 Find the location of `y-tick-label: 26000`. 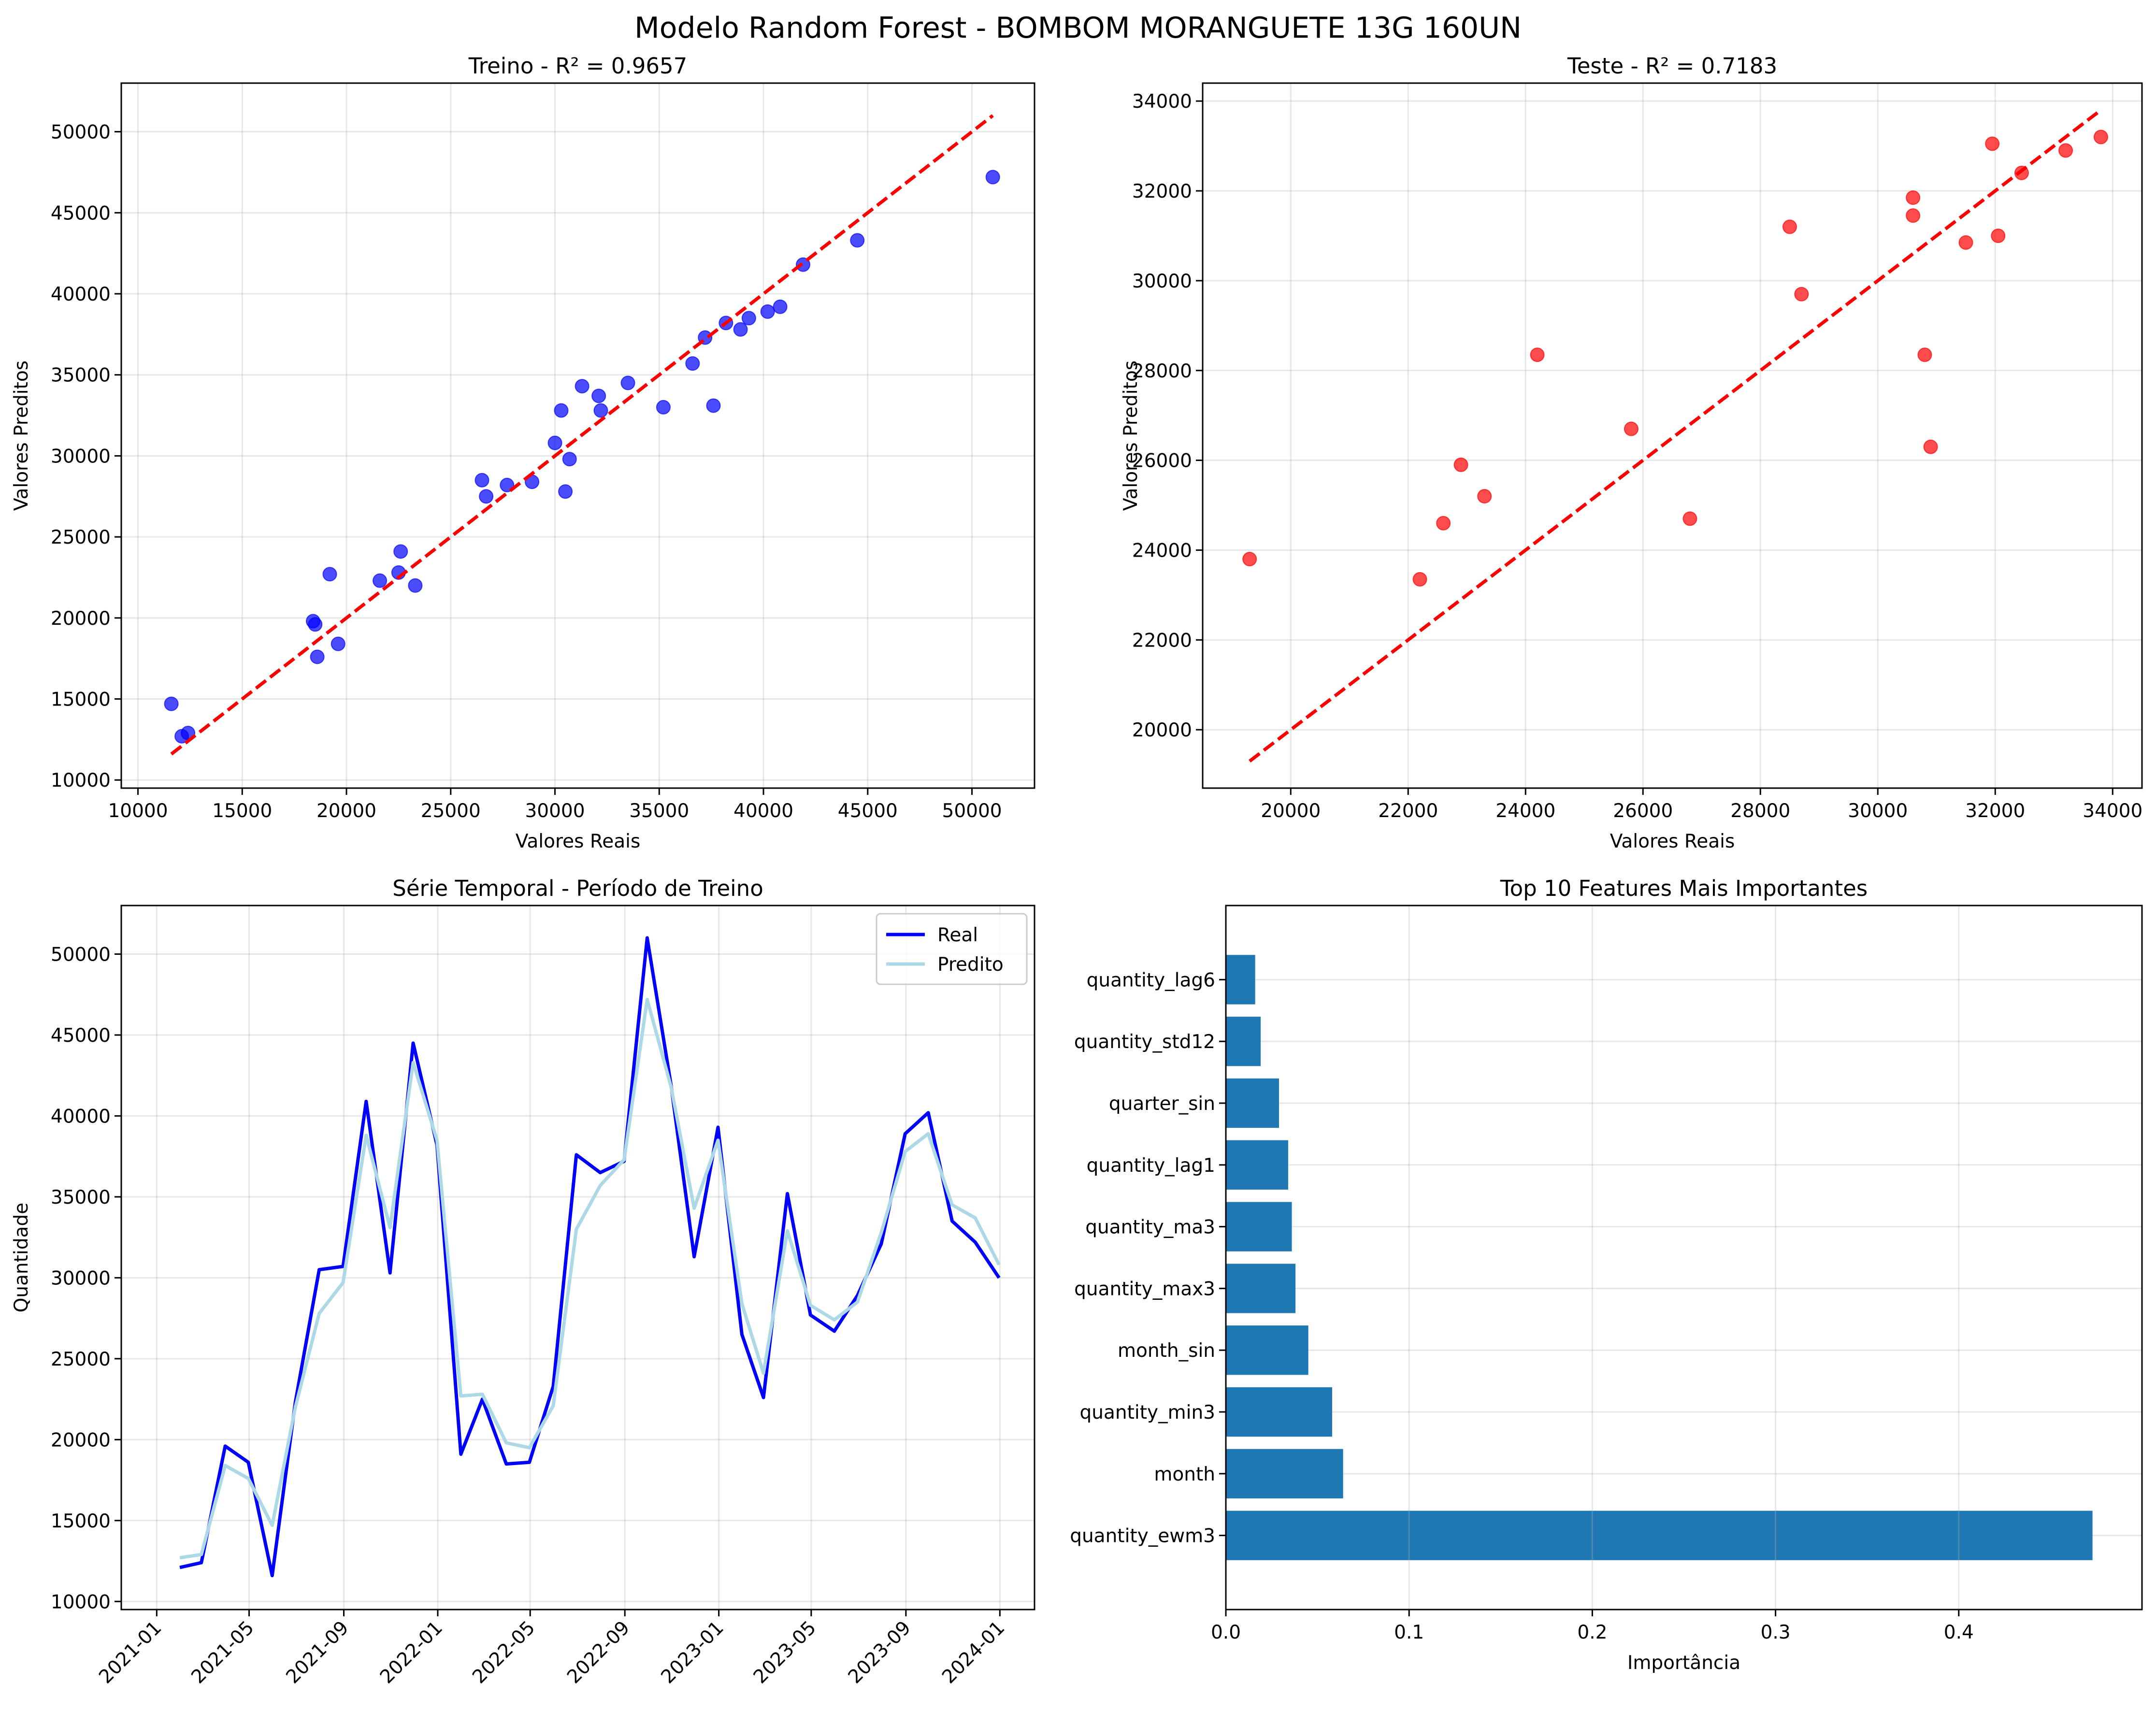

y-tick-label: 26000 is located at coordinates (1162, 461).